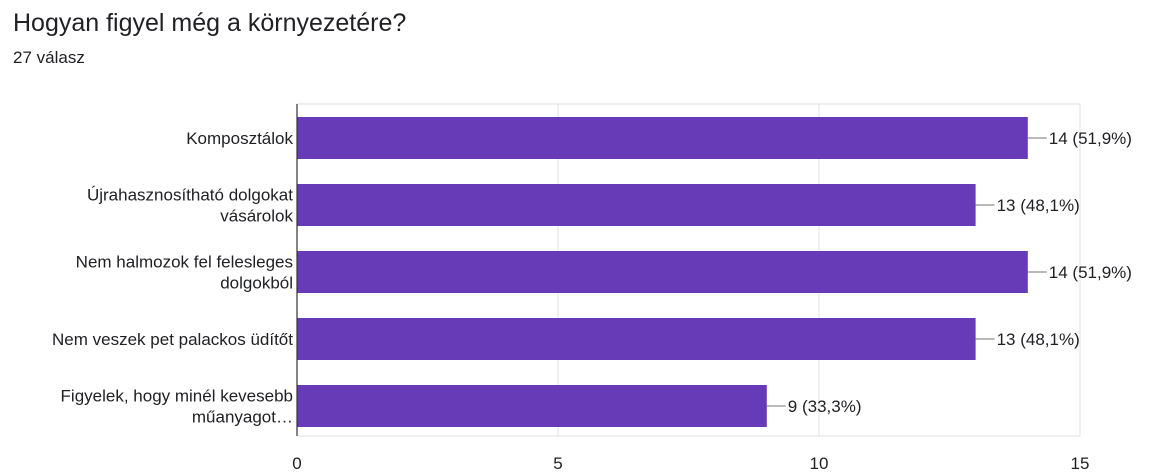  What do you see at coordinates (256, 283) in the screenshot?
I see `category-label: dolgokból` at bounding box center [256, 283].